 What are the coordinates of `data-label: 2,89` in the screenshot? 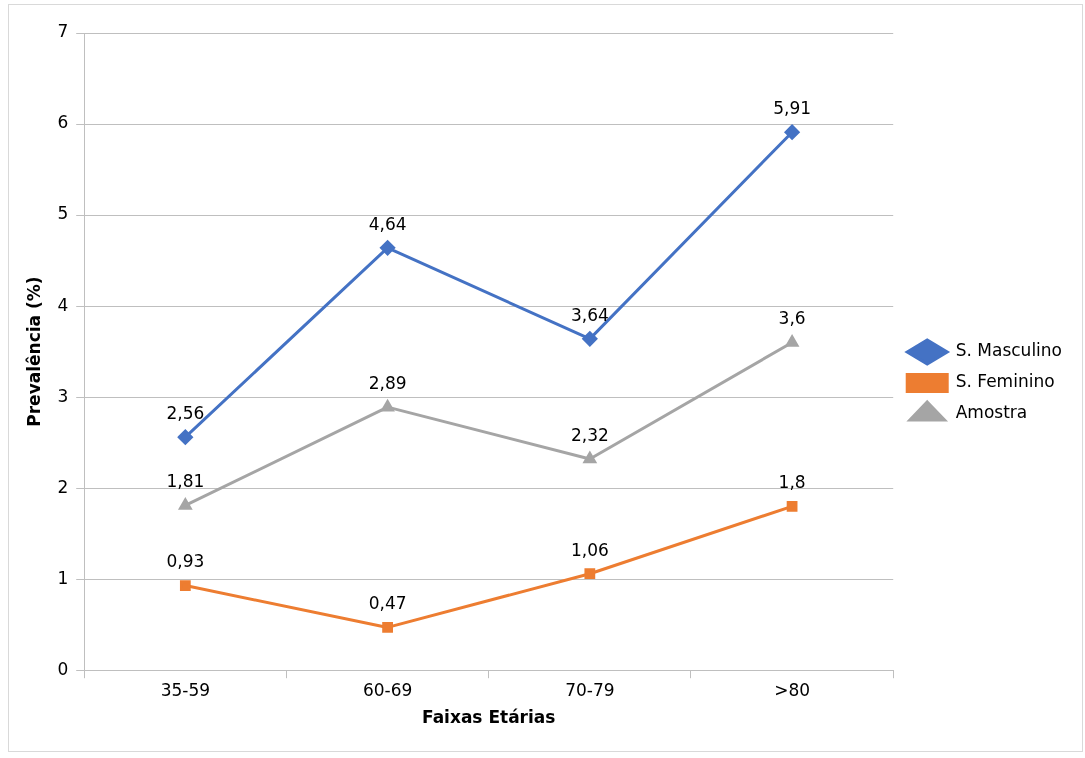 It's located at (387, 383).